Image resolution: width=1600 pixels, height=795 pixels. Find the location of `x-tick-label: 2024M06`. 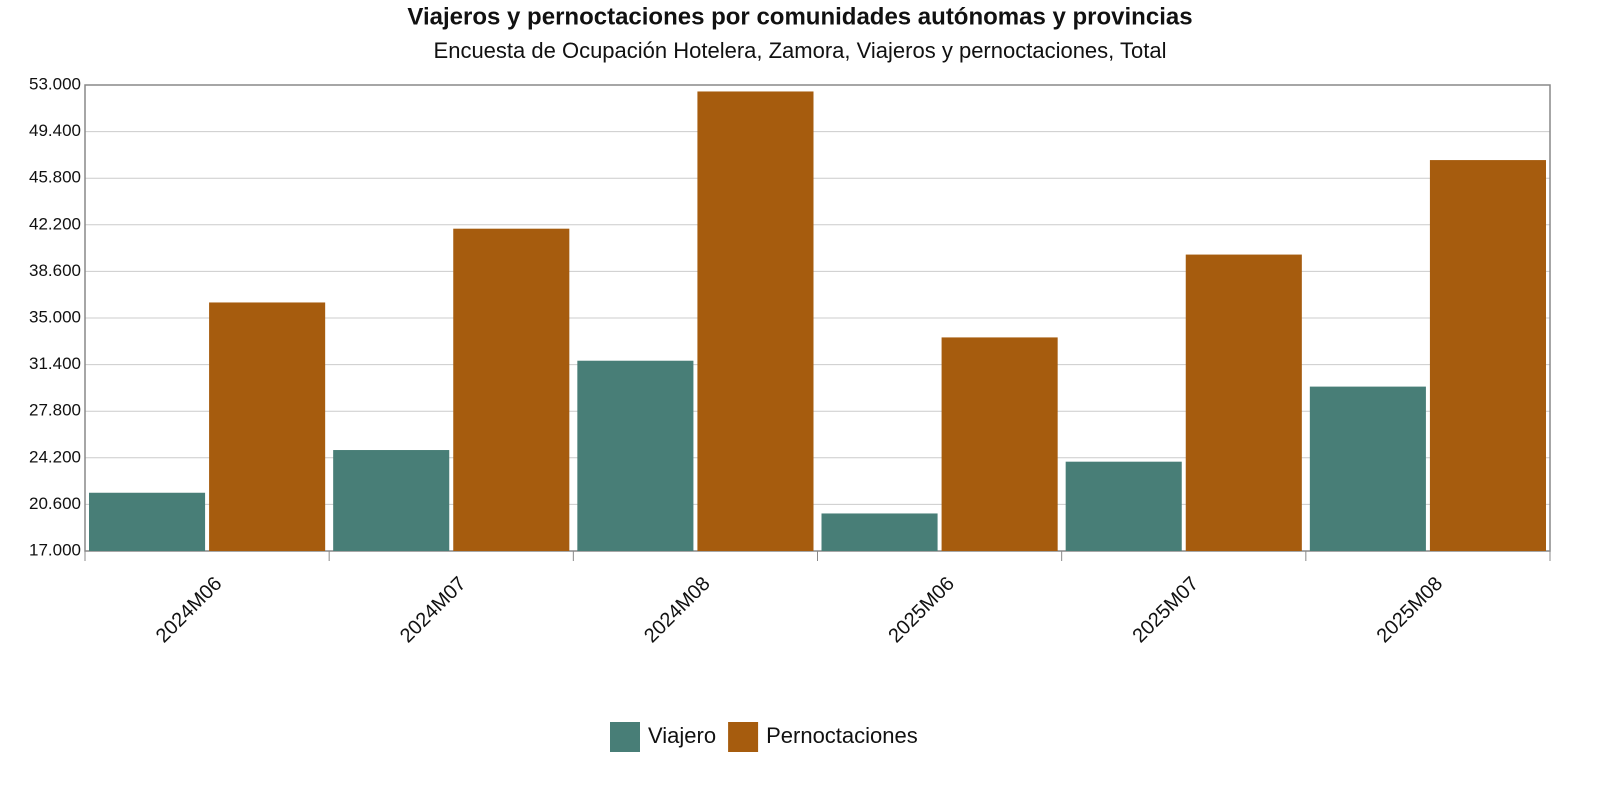

x-tick-label: 2024M06 is located at coordinates (189, 610).